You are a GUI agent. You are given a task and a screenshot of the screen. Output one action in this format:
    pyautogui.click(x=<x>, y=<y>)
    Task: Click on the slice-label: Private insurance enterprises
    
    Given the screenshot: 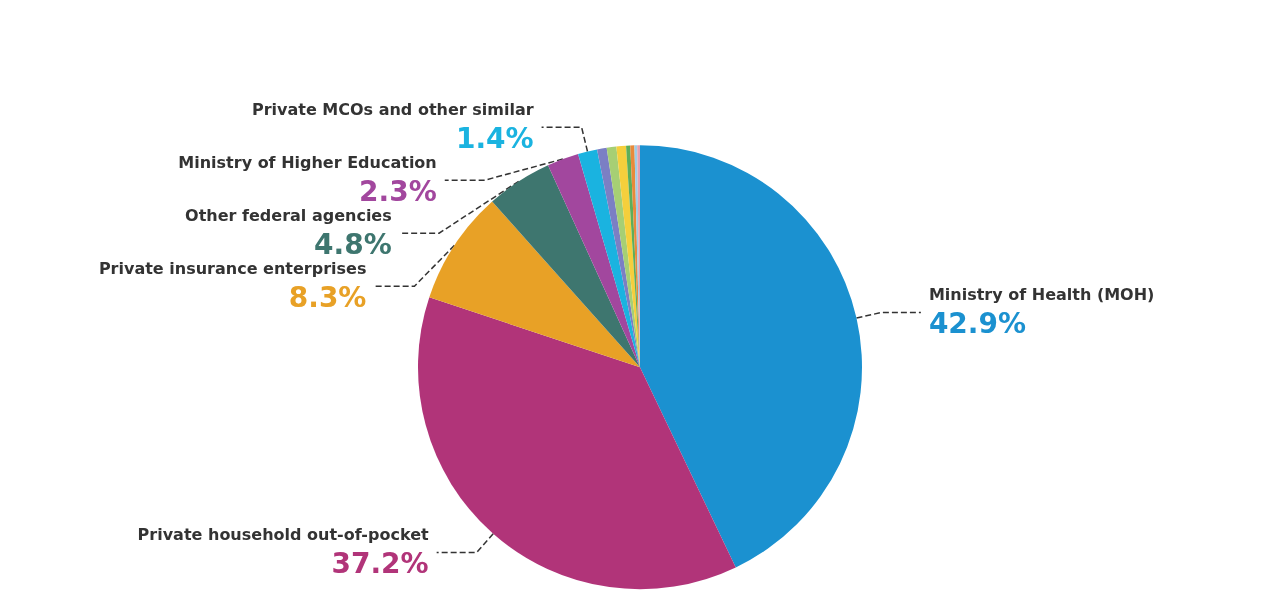 What is the action you would take?
    pyautogui.click(x=232, y=268)
    